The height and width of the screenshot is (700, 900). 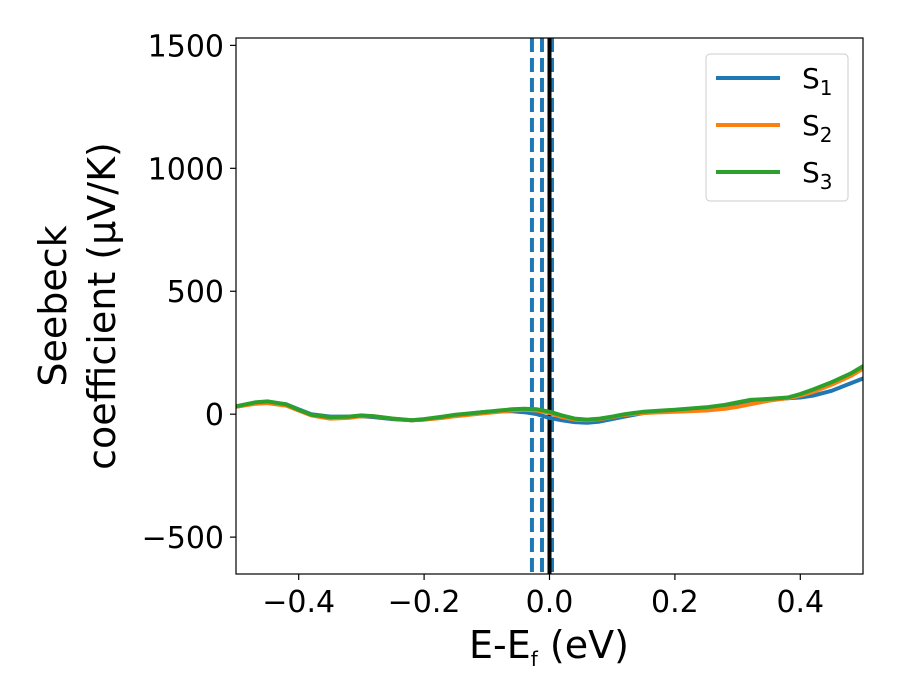 I want to click on y-tick-label: 1000, so click(x=186, y=169).